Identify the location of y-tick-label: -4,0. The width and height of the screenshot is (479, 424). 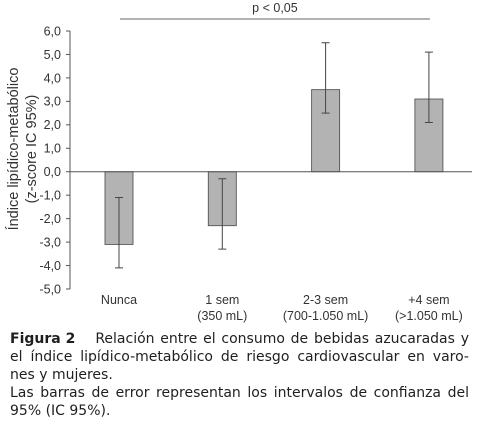
(50, 266).